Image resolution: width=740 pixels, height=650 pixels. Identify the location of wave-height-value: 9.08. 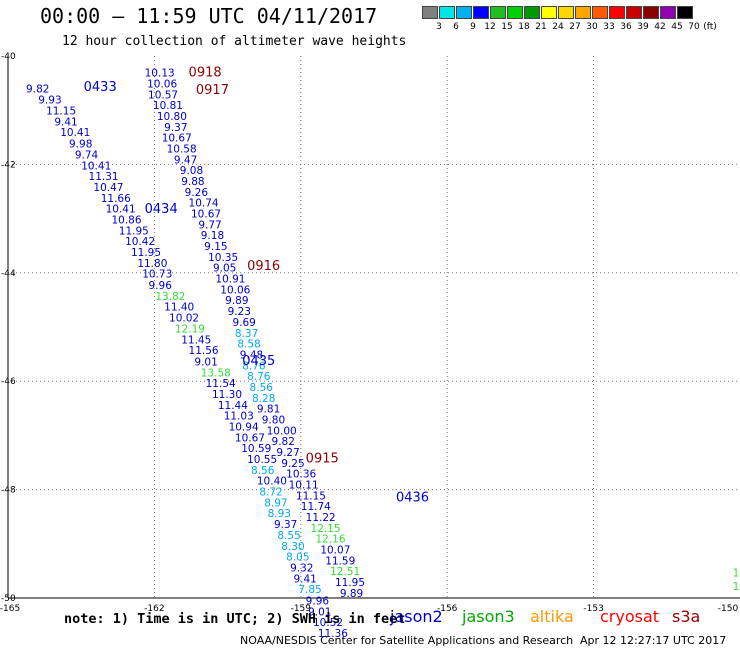
(191, 171).